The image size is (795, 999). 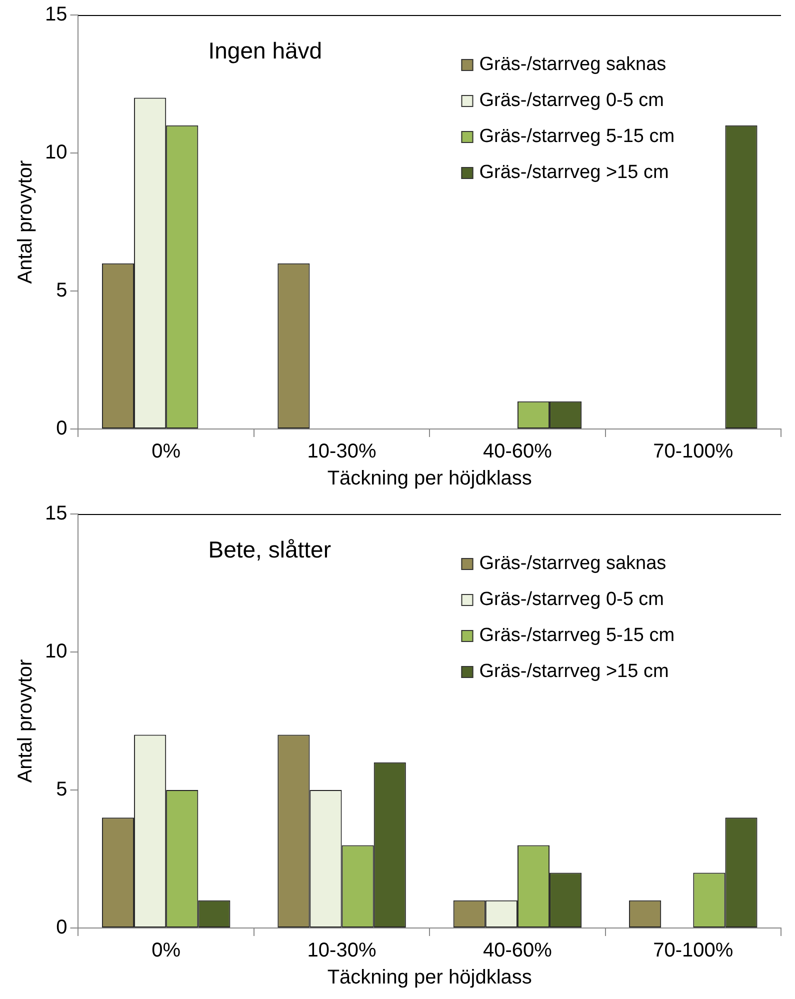 I want to click on text: Ingen hävd, so click(x=265, y=50).